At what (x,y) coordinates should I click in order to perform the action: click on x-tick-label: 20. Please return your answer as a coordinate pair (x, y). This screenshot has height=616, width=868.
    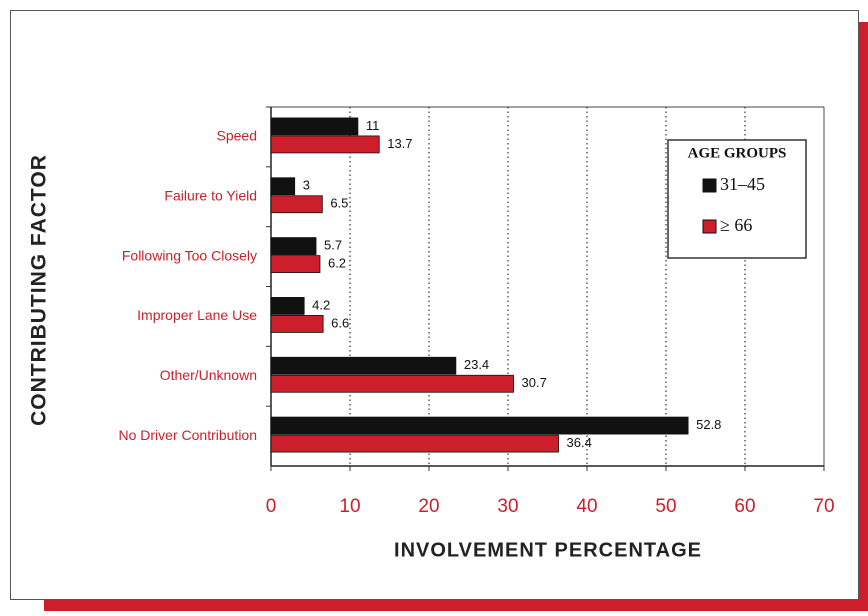
    Looking at the image, I should click on (428, 506).